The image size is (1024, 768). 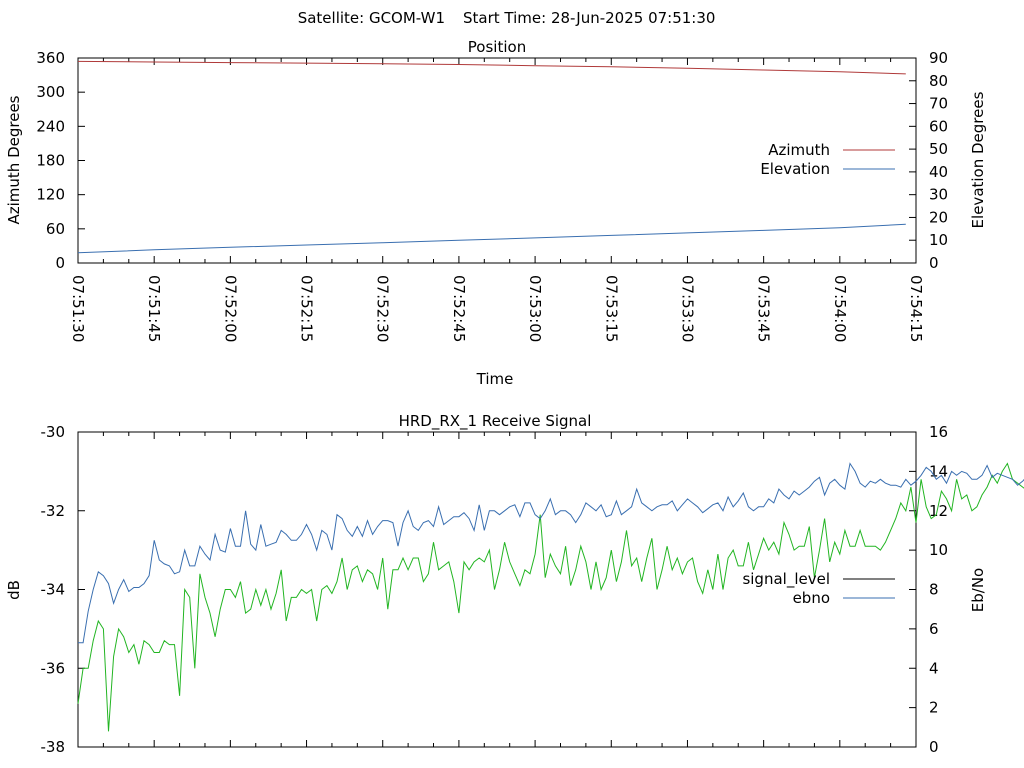 I want to click on y2-tick-label: 80, so click(x=938, y=81).